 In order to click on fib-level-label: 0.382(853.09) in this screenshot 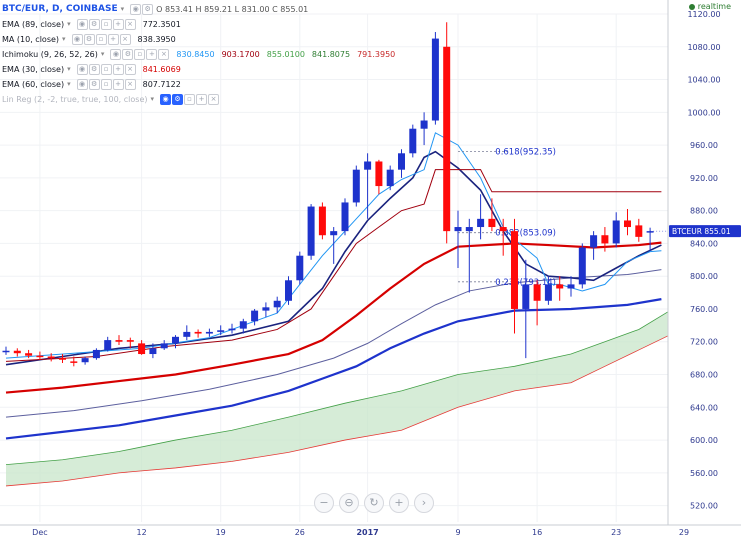, I will do `click(525, 234)`.